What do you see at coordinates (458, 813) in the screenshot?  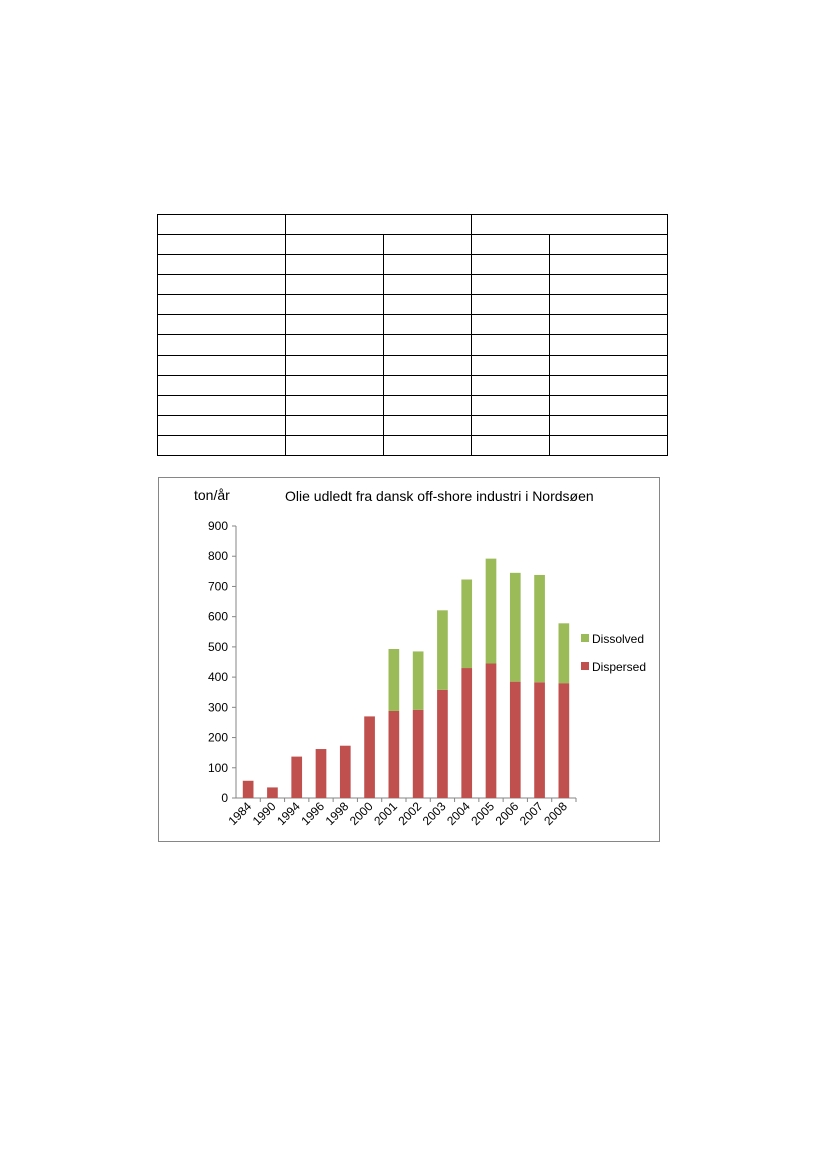 I see `x-tick-label: 2004` at bounding box center [458, 813].